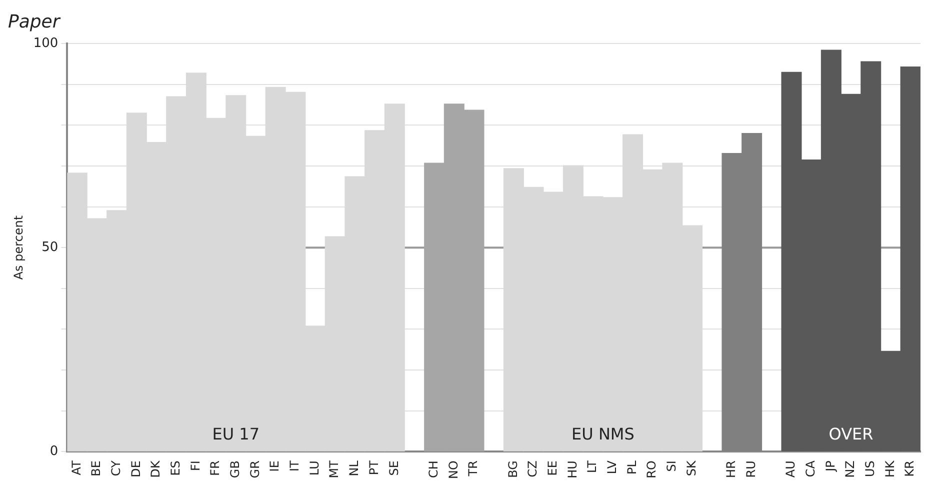  Describe the element at coordinates (155, 468) in the screenshot. I see `x-tick-label: DK` at that location.